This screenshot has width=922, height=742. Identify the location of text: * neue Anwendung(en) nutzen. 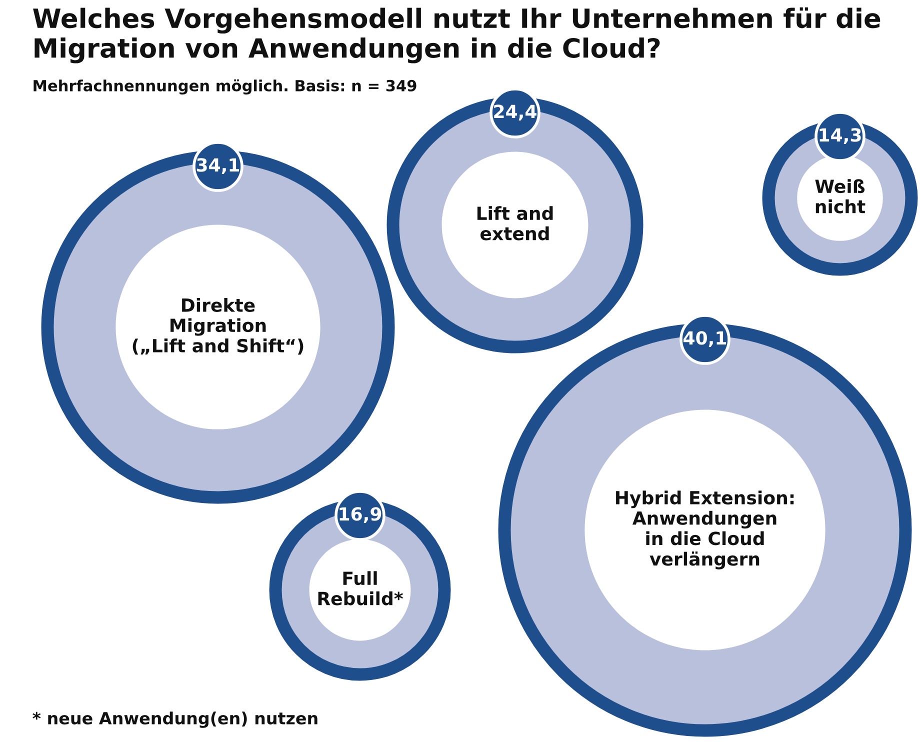
(175, 720).